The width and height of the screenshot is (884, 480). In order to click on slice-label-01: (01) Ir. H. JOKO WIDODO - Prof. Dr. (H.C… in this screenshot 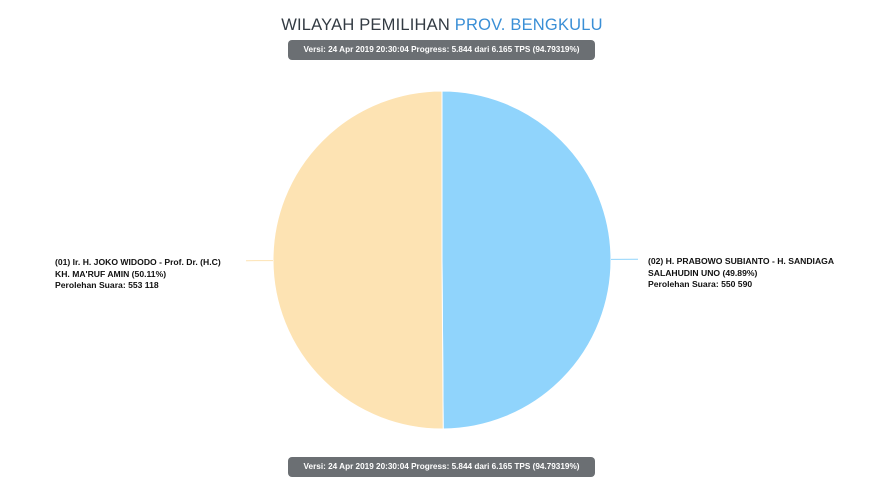, I will do `click(138, 274)`.